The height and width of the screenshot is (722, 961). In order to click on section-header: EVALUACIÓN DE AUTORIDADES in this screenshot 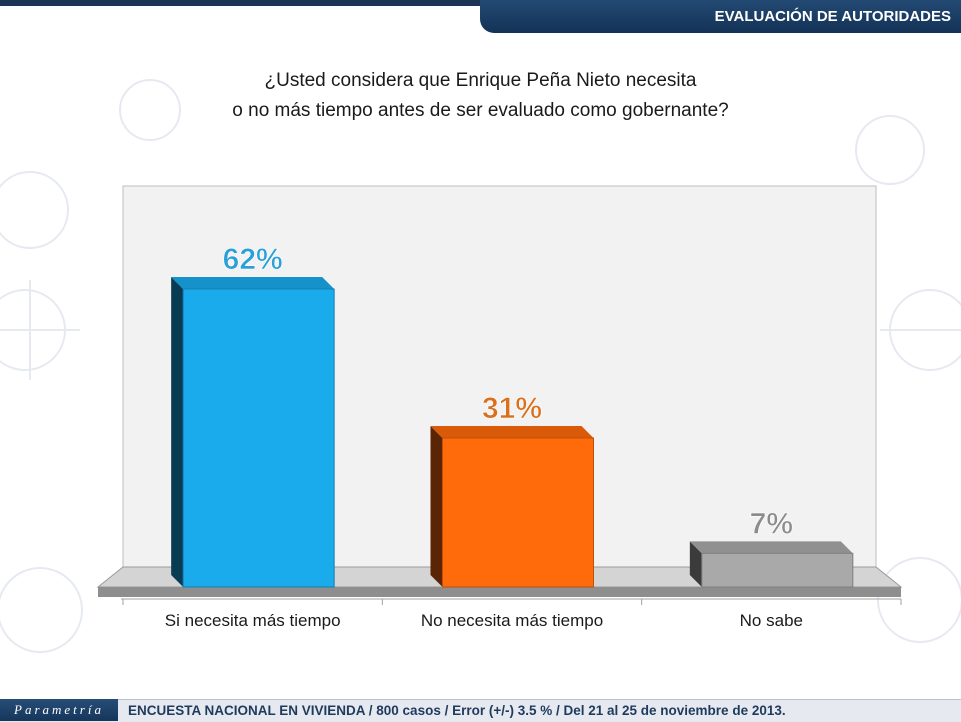, I will do `click(720, 16)`.